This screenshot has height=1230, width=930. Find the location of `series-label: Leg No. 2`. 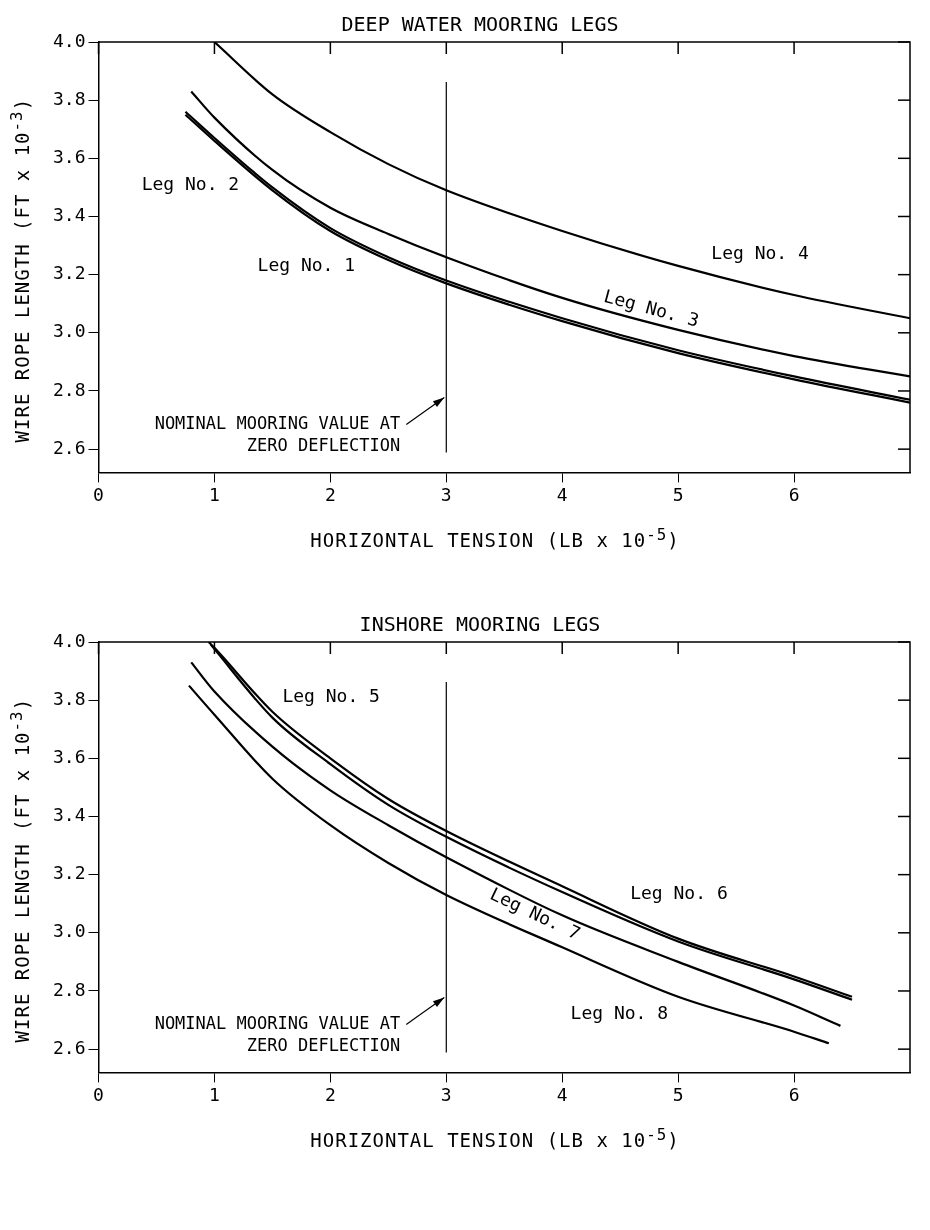

series-label: Leg No. 2 is located at coordinates (190, 184).